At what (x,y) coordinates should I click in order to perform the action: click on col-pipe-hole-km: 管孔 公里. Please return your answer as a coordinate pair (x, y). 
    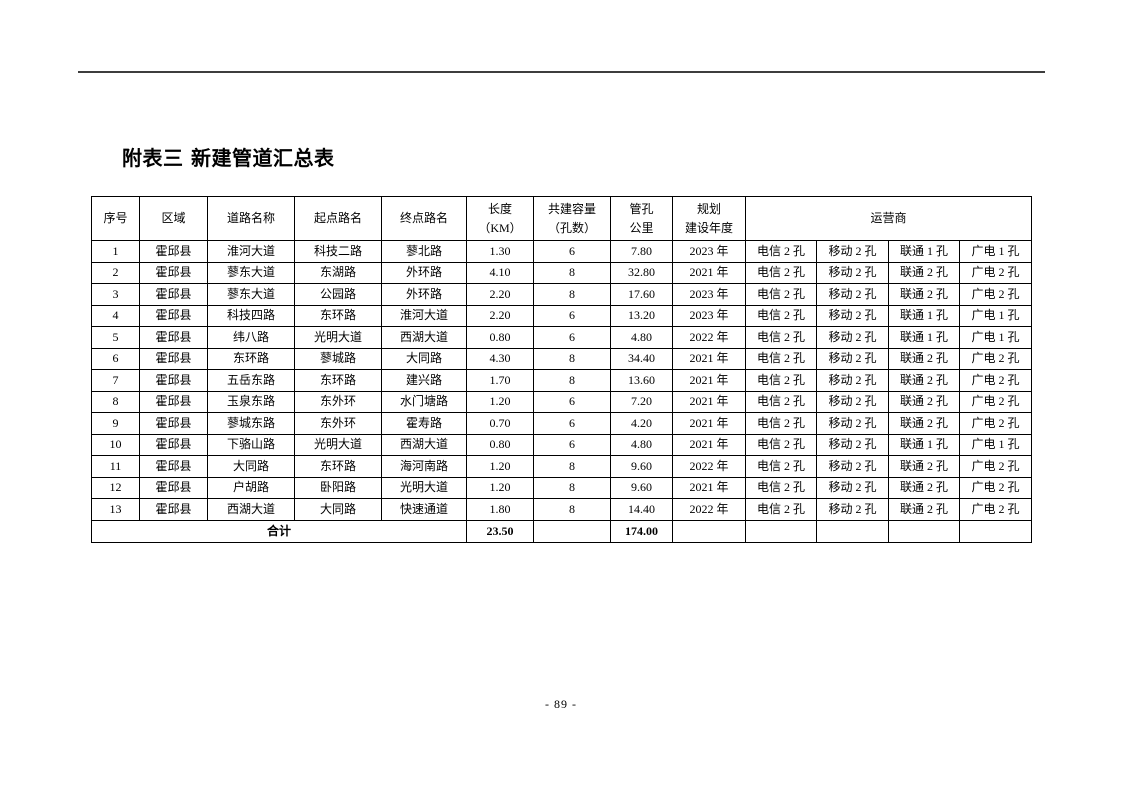
    Looking at the image, I should click on (641, 218).